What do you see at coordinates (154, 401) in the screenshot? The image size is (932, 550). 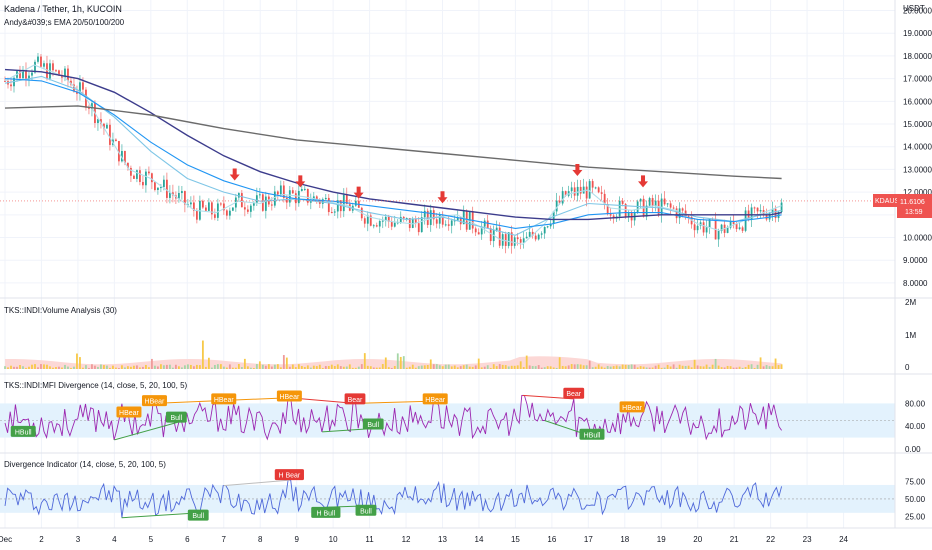 I see `divergence-label: HBear` at bounding box center [154, 401].